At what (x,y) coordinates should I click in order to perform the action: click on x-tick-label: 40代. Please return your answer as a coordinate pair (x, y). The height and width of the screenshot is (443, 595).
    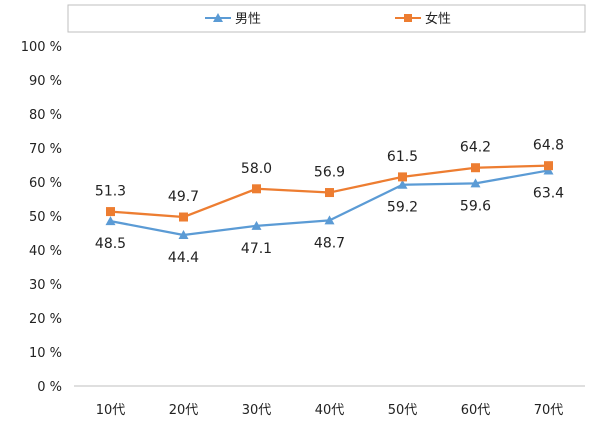
    Looking at the image, I should click on (330, 410).